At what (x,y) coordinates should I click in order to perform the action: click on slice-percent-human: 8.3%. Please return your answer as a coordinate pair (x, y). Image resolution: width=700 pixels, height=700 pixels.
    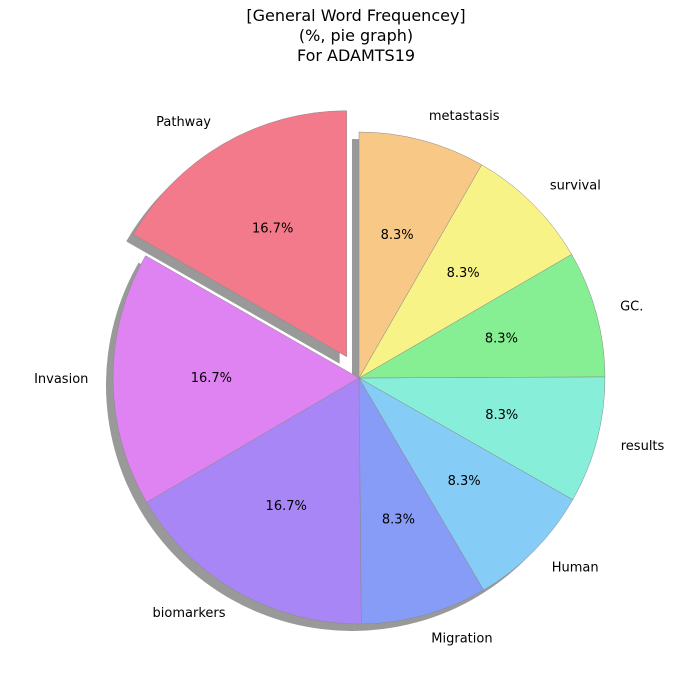
    Looking at the image, I should click on (464, 481).